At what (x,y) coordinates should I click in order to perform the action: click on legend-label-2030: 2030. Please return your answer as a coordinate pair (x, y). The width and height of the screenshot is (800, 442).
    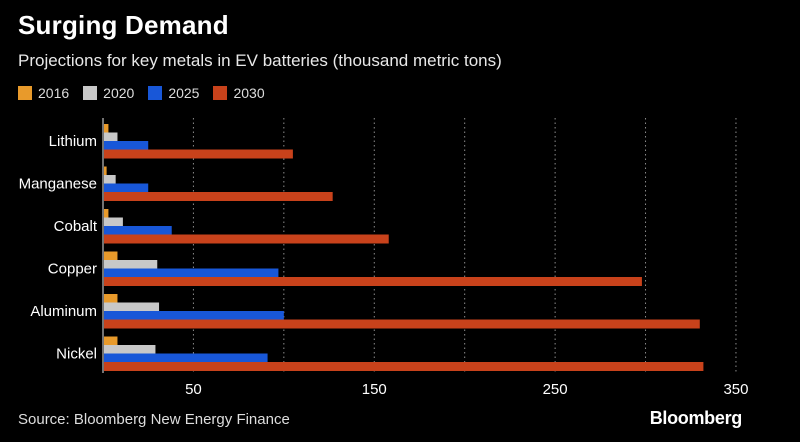
    Looking at the image, I should click on (249, 93).